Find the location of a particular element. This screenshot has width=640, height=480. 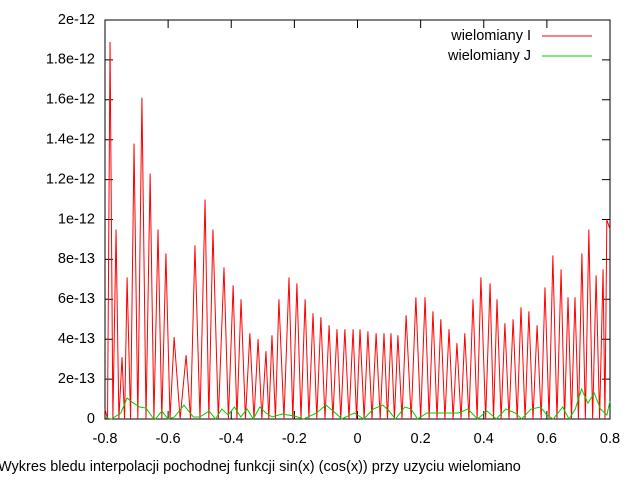

legend-label: wielomiany I is located at coordinates (490, 36).